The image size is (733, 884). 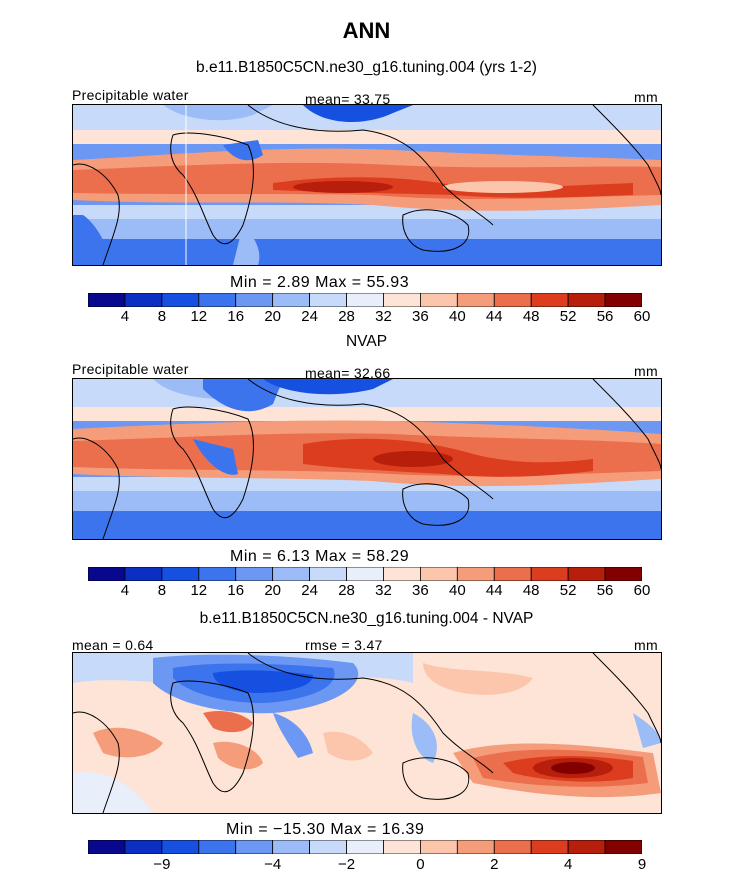 What do you see at coordinates (162, 864) in the screenshot?
I see `colorbar-tick-label: −9` at bounding box center [162, 864].